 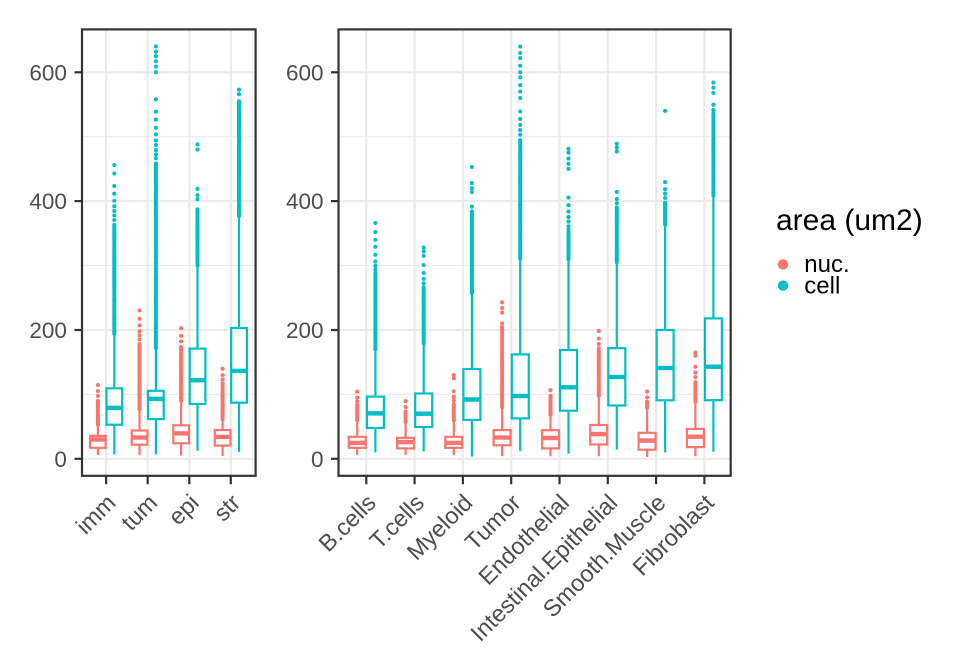 I want to click on svg-text: cell, so click(x=822, y=285).